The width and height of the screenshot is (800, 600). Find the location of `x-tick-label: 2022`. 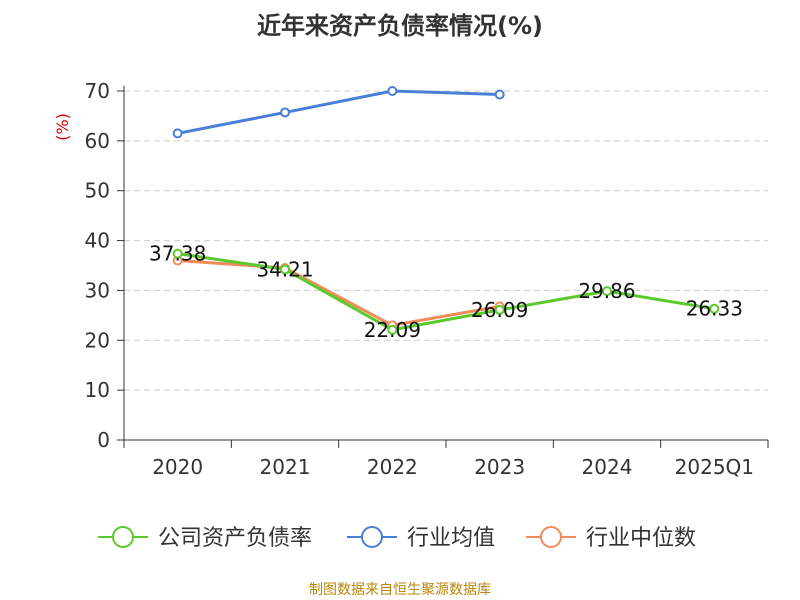

x-tick-label: 2022 is located at coordinates (392, 467).